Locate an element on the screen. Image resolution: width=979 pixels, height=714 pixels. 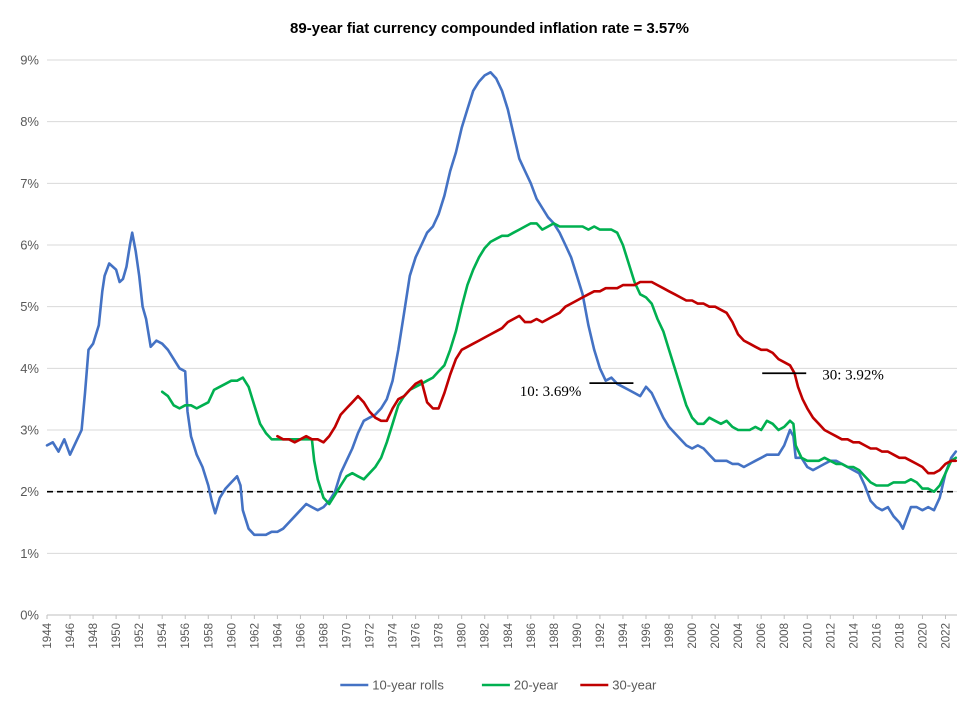
x-tick-label: 2012 is located at coordinates (831, 636).